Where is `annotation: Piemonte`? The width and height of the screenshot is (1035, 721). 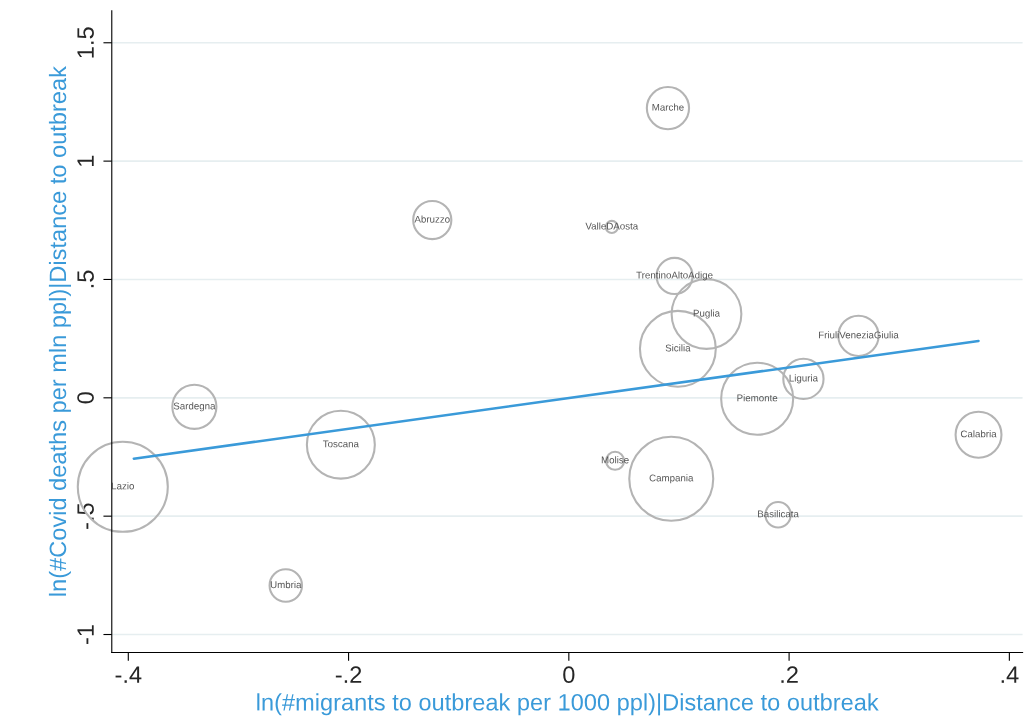
annotation: Piemonte is located at coordinates (757, 398).